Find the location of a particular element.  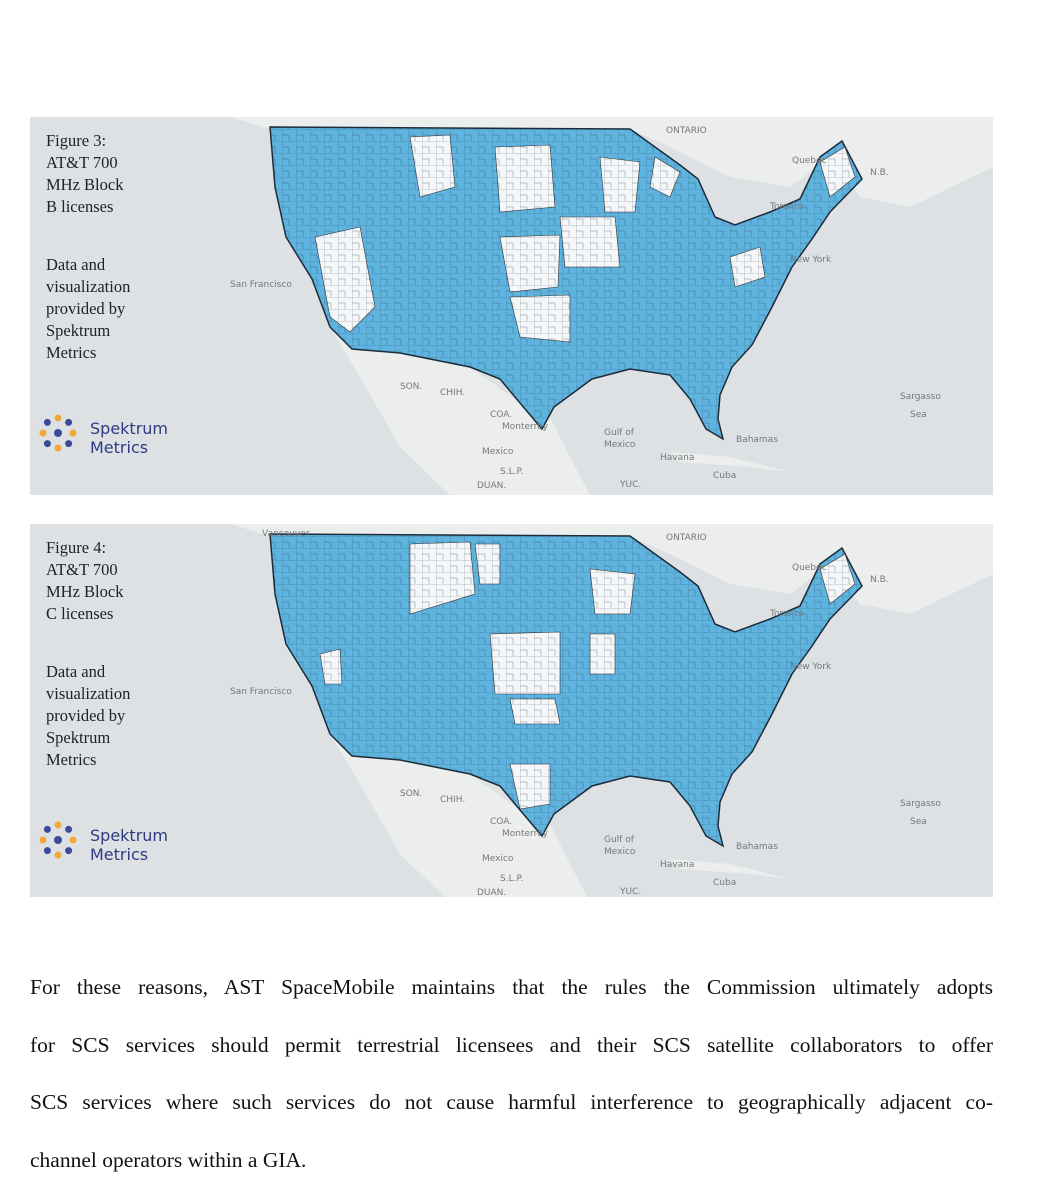

caption-line: Figure 3: is located at coordinates (76, 140).